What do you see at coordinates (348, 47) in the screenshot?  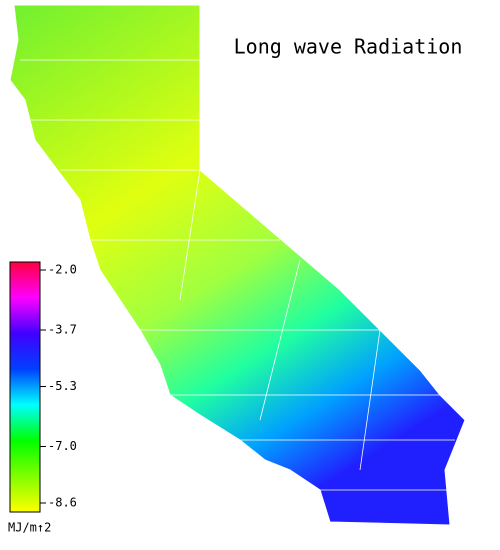 I see `map-title: Long wave Radiation` at bounding box center [348, 47].